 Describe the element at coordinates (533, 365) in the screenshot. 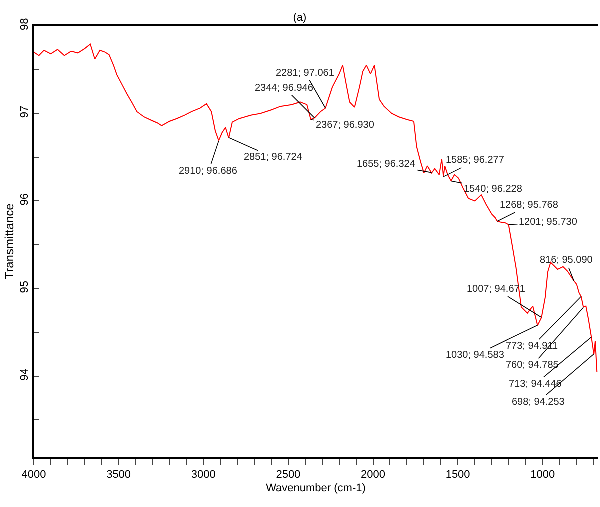

I see `annotation: 760; 94.785` at that location.